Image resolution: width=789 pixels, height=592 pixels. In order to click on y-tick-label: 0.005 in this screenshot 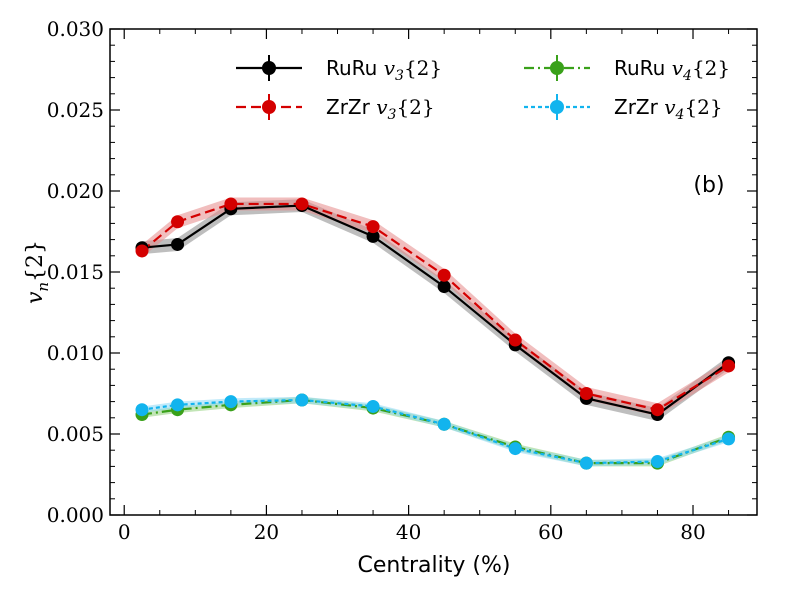, I will do `click(75, 434)`.